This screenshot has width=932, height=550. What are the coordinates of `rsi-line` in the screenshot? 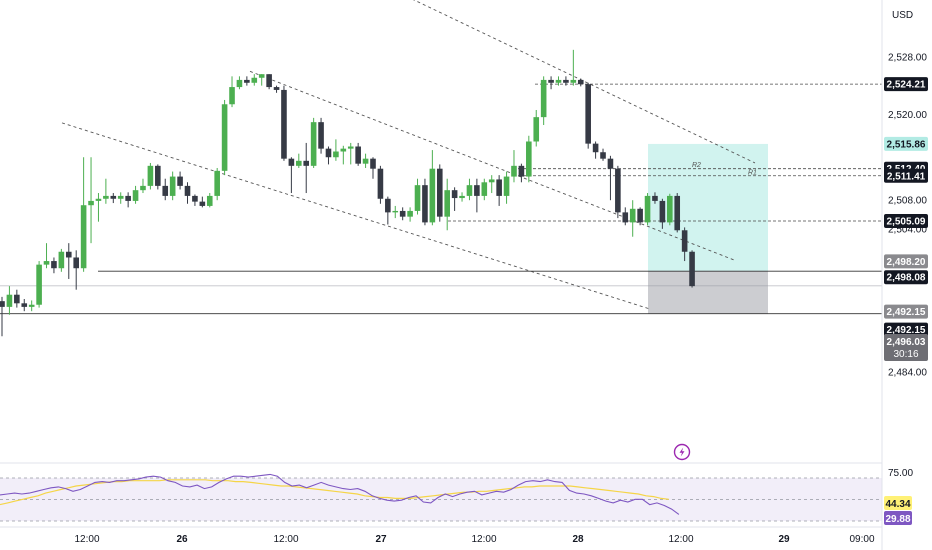 It's located at (340, 494).